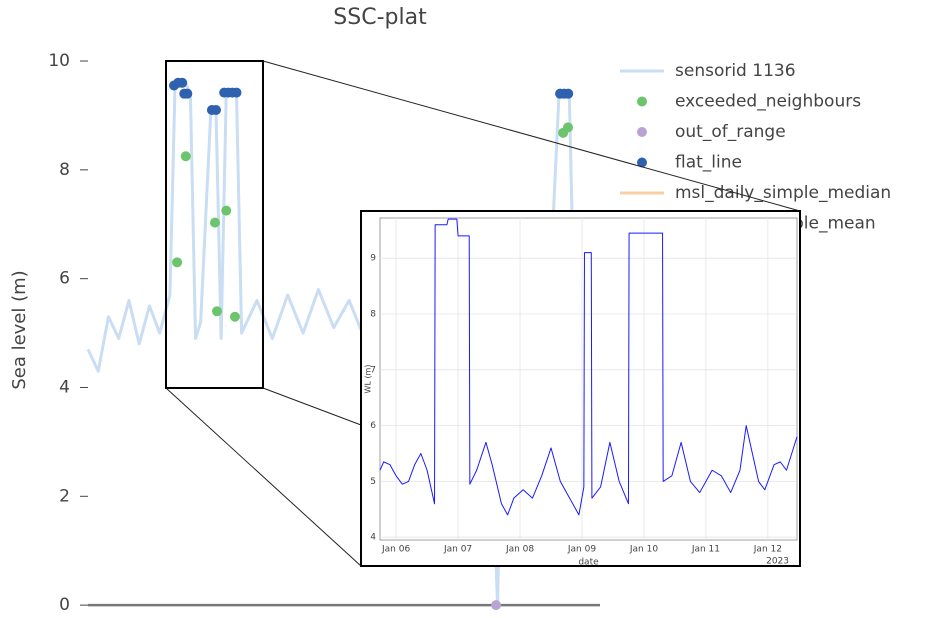 The image size is (930, 618). I want to click on y-axis-label: WL (m), so click(368, 379).